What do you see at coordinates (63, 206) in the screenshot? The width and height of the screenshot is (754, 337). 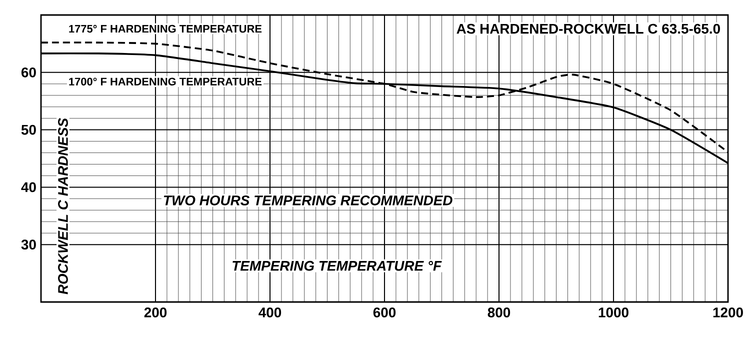 I see `y-axis-title: ROCKWELL C HARDNESS` at bounding box center [63, 206].